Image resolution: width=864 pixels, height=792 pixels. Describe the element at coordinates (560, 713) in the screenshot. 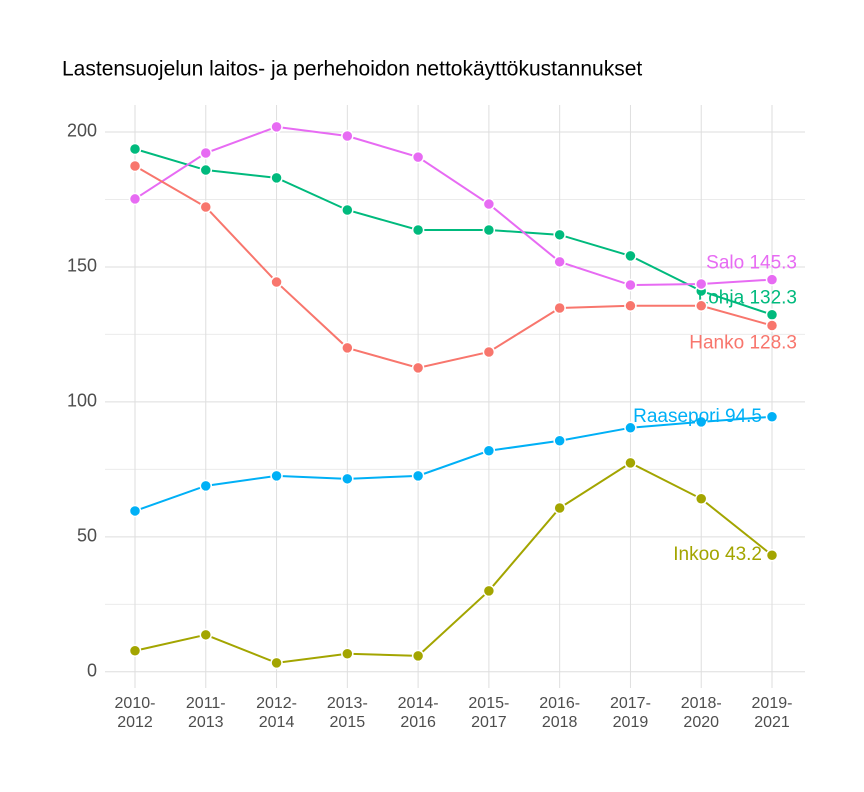

I see `x-tick-label: 2016- 2018` at that location.